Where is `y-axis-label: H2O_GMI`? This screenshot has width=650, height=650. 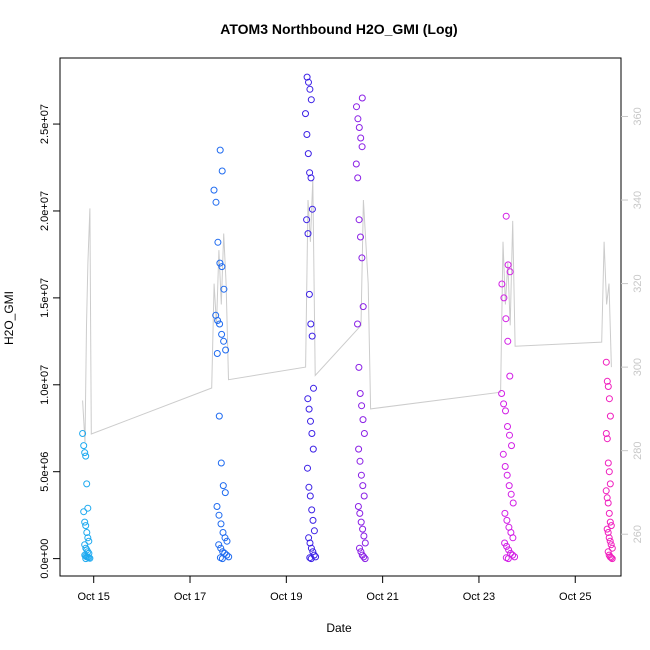
y-axis-label: H2O_GMI is located at coordinates (9, 318).